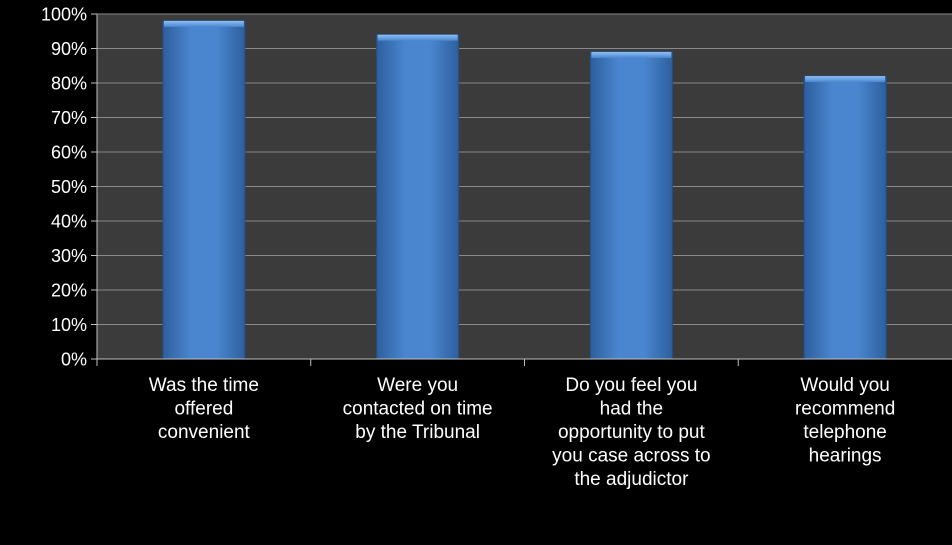  Describe the element at coordinates (69, 153) in the screenshot. I see `y-tick-label: 60%` at that location.